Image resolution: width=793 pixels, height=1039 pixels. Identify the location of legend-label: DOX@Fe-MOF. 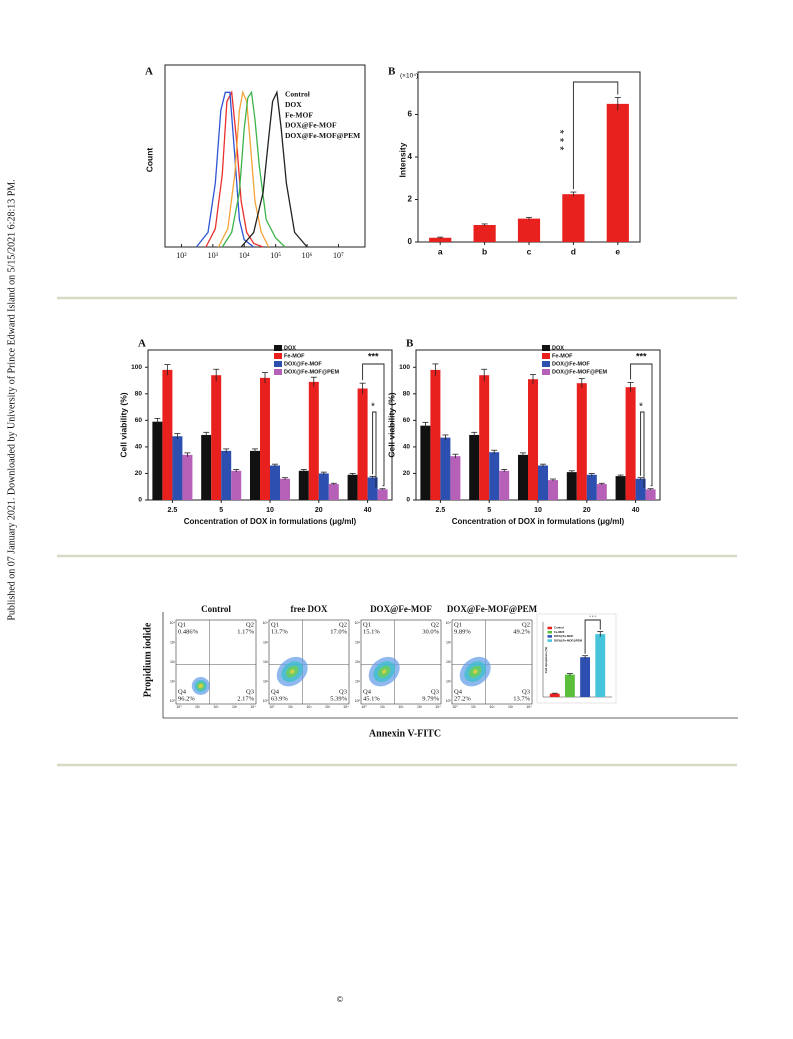
(303, 364).